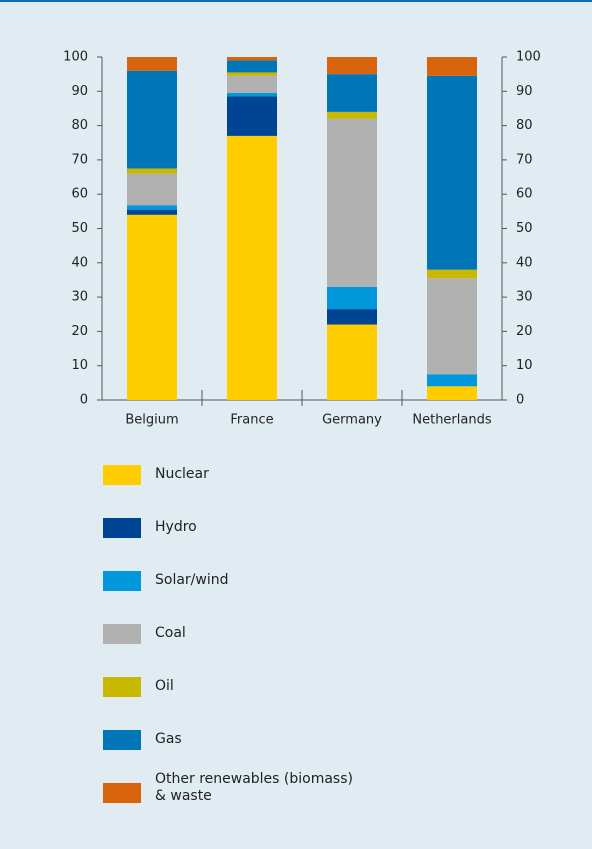  Describe the element at coordinates (192, 580) in the screenshot. I see `legend-label: Solar/wind` at that location.